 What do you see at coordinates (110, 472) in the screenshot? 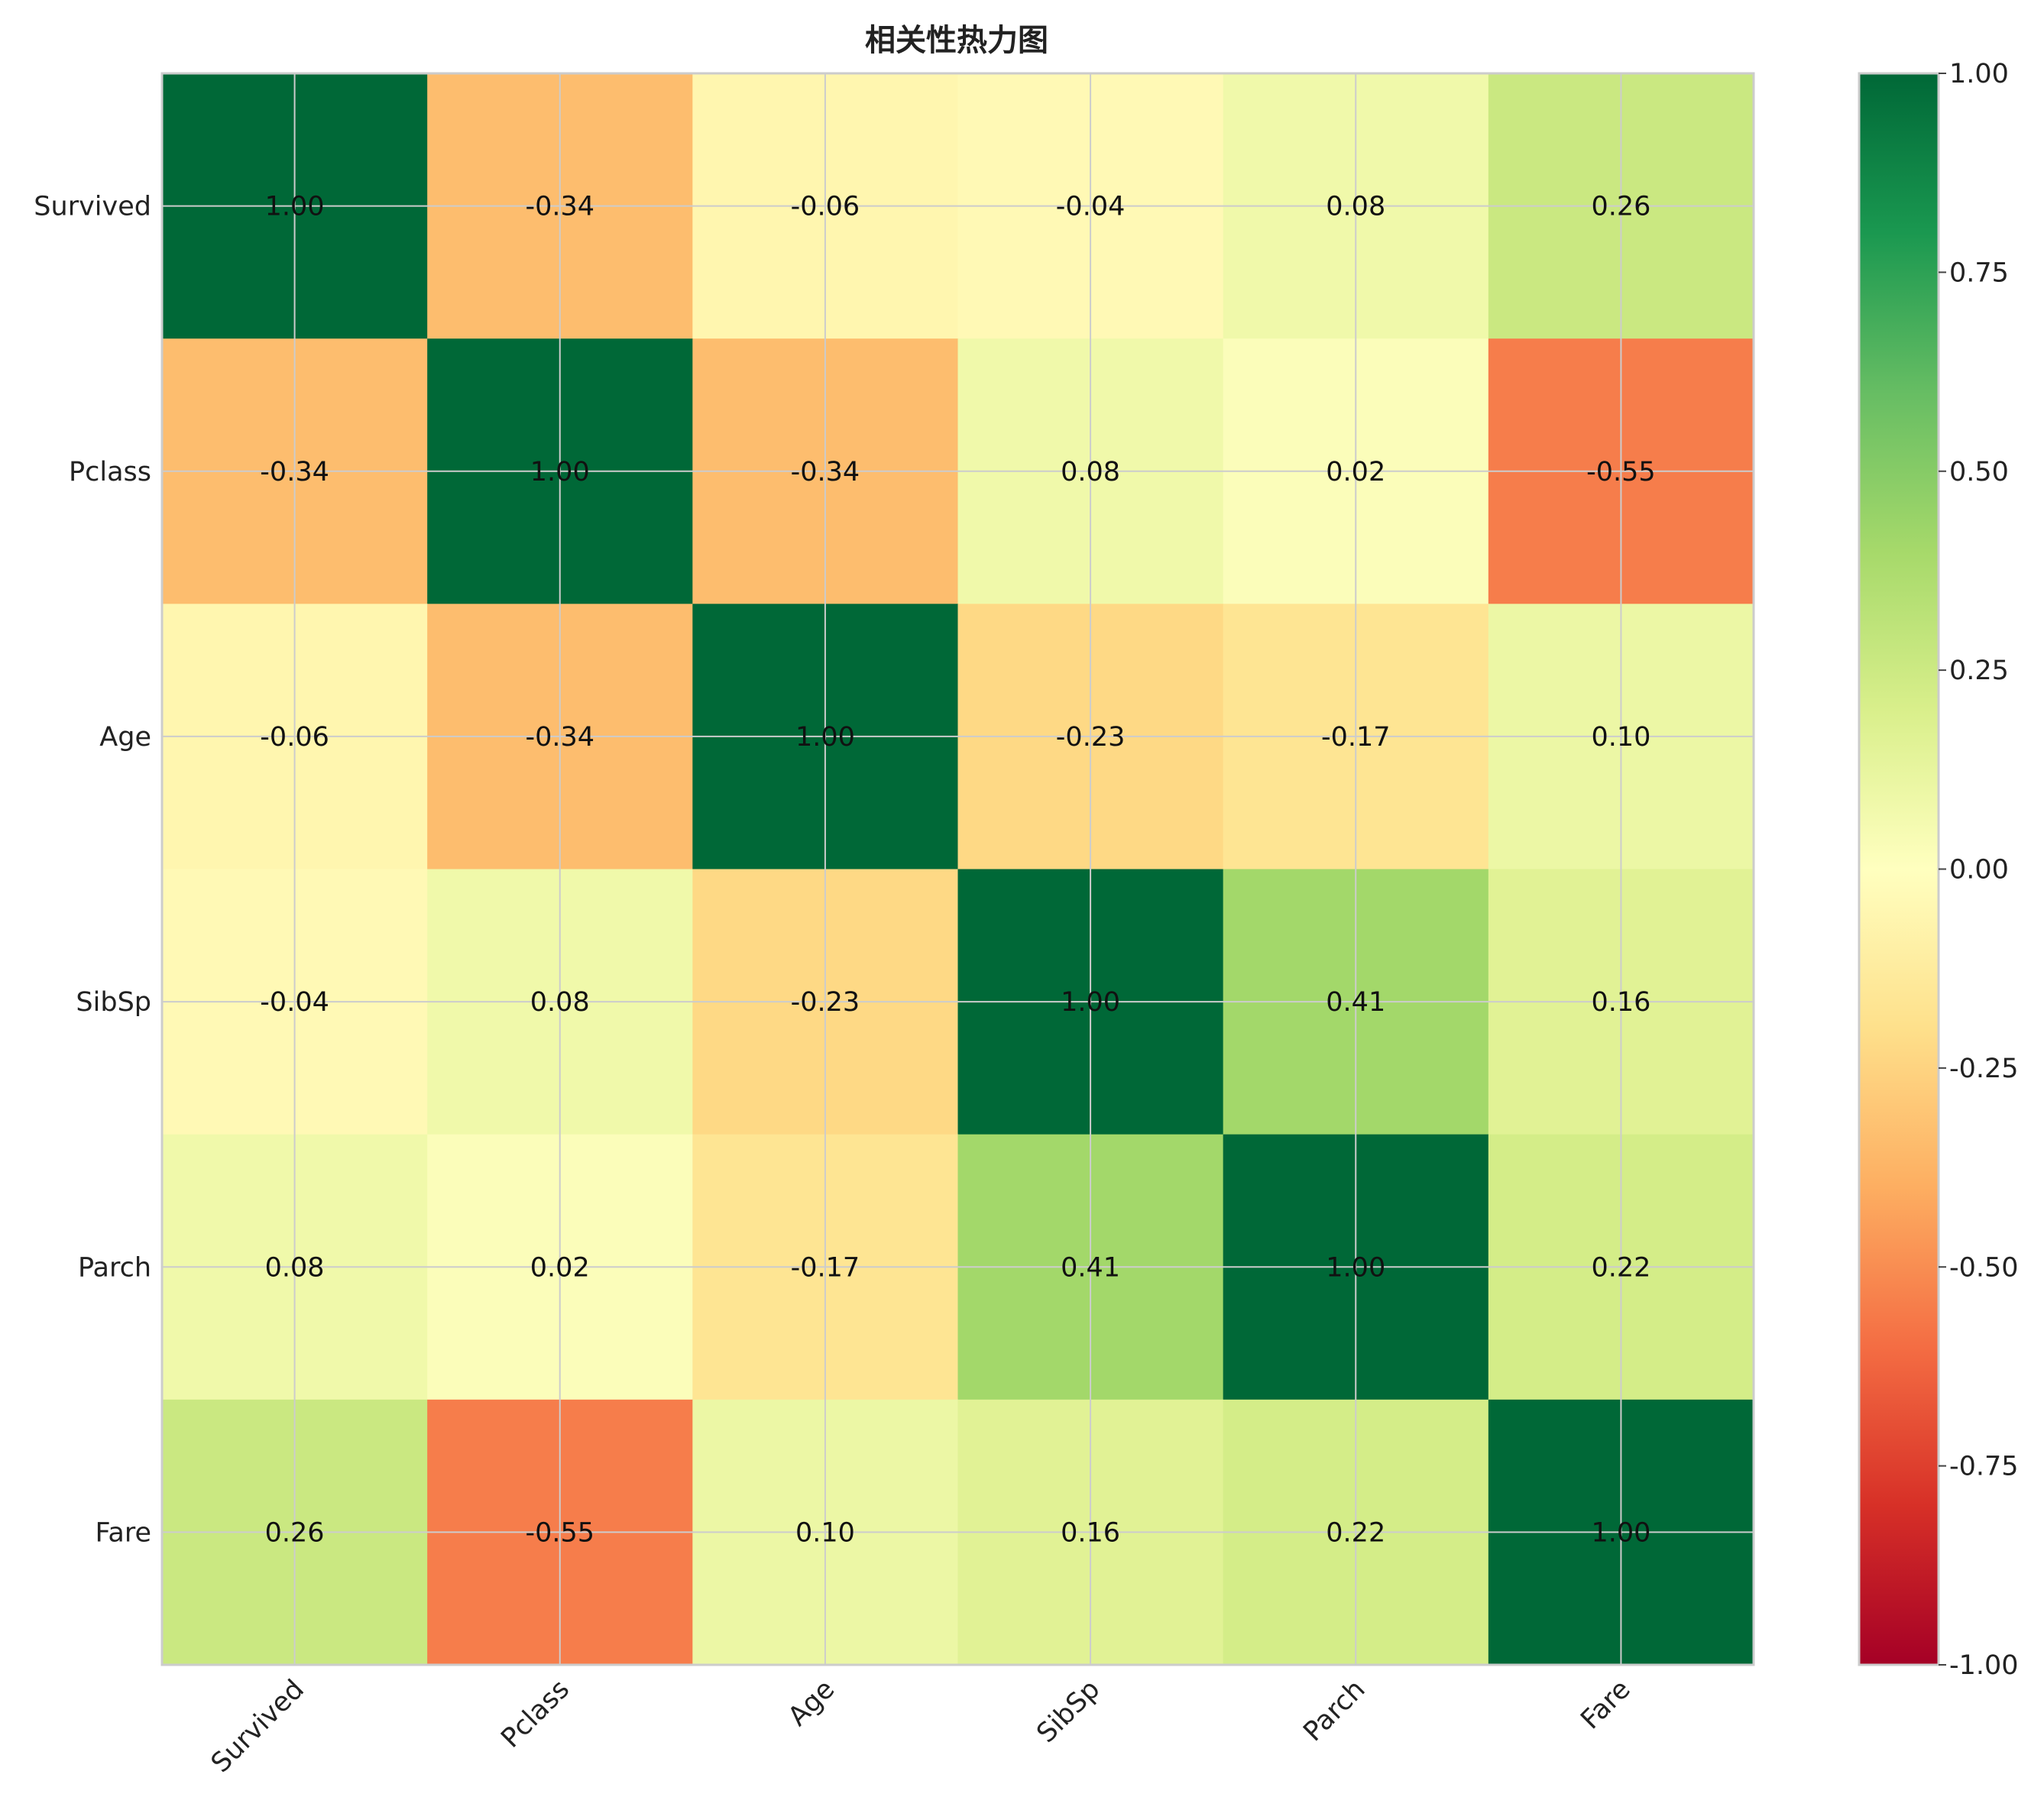
I see `y-tick-label: Pclass` at bounding box center [110, 472].